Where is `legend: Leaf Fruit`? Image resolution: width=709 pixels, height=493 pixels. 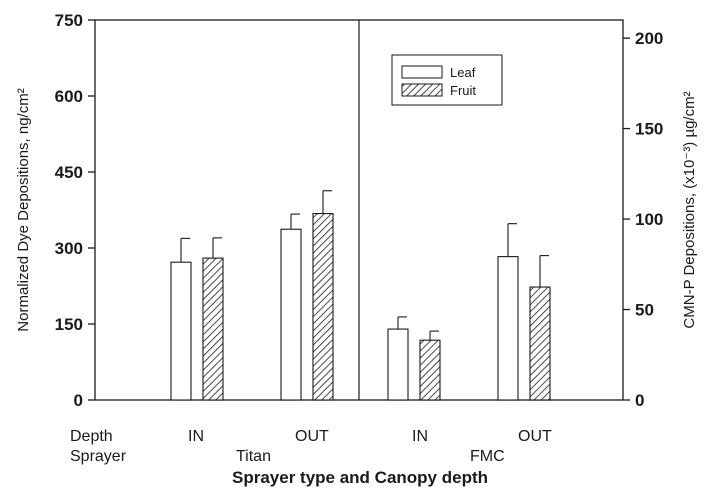 legend: Leaf Fruit is located at coordinates (447, 80).